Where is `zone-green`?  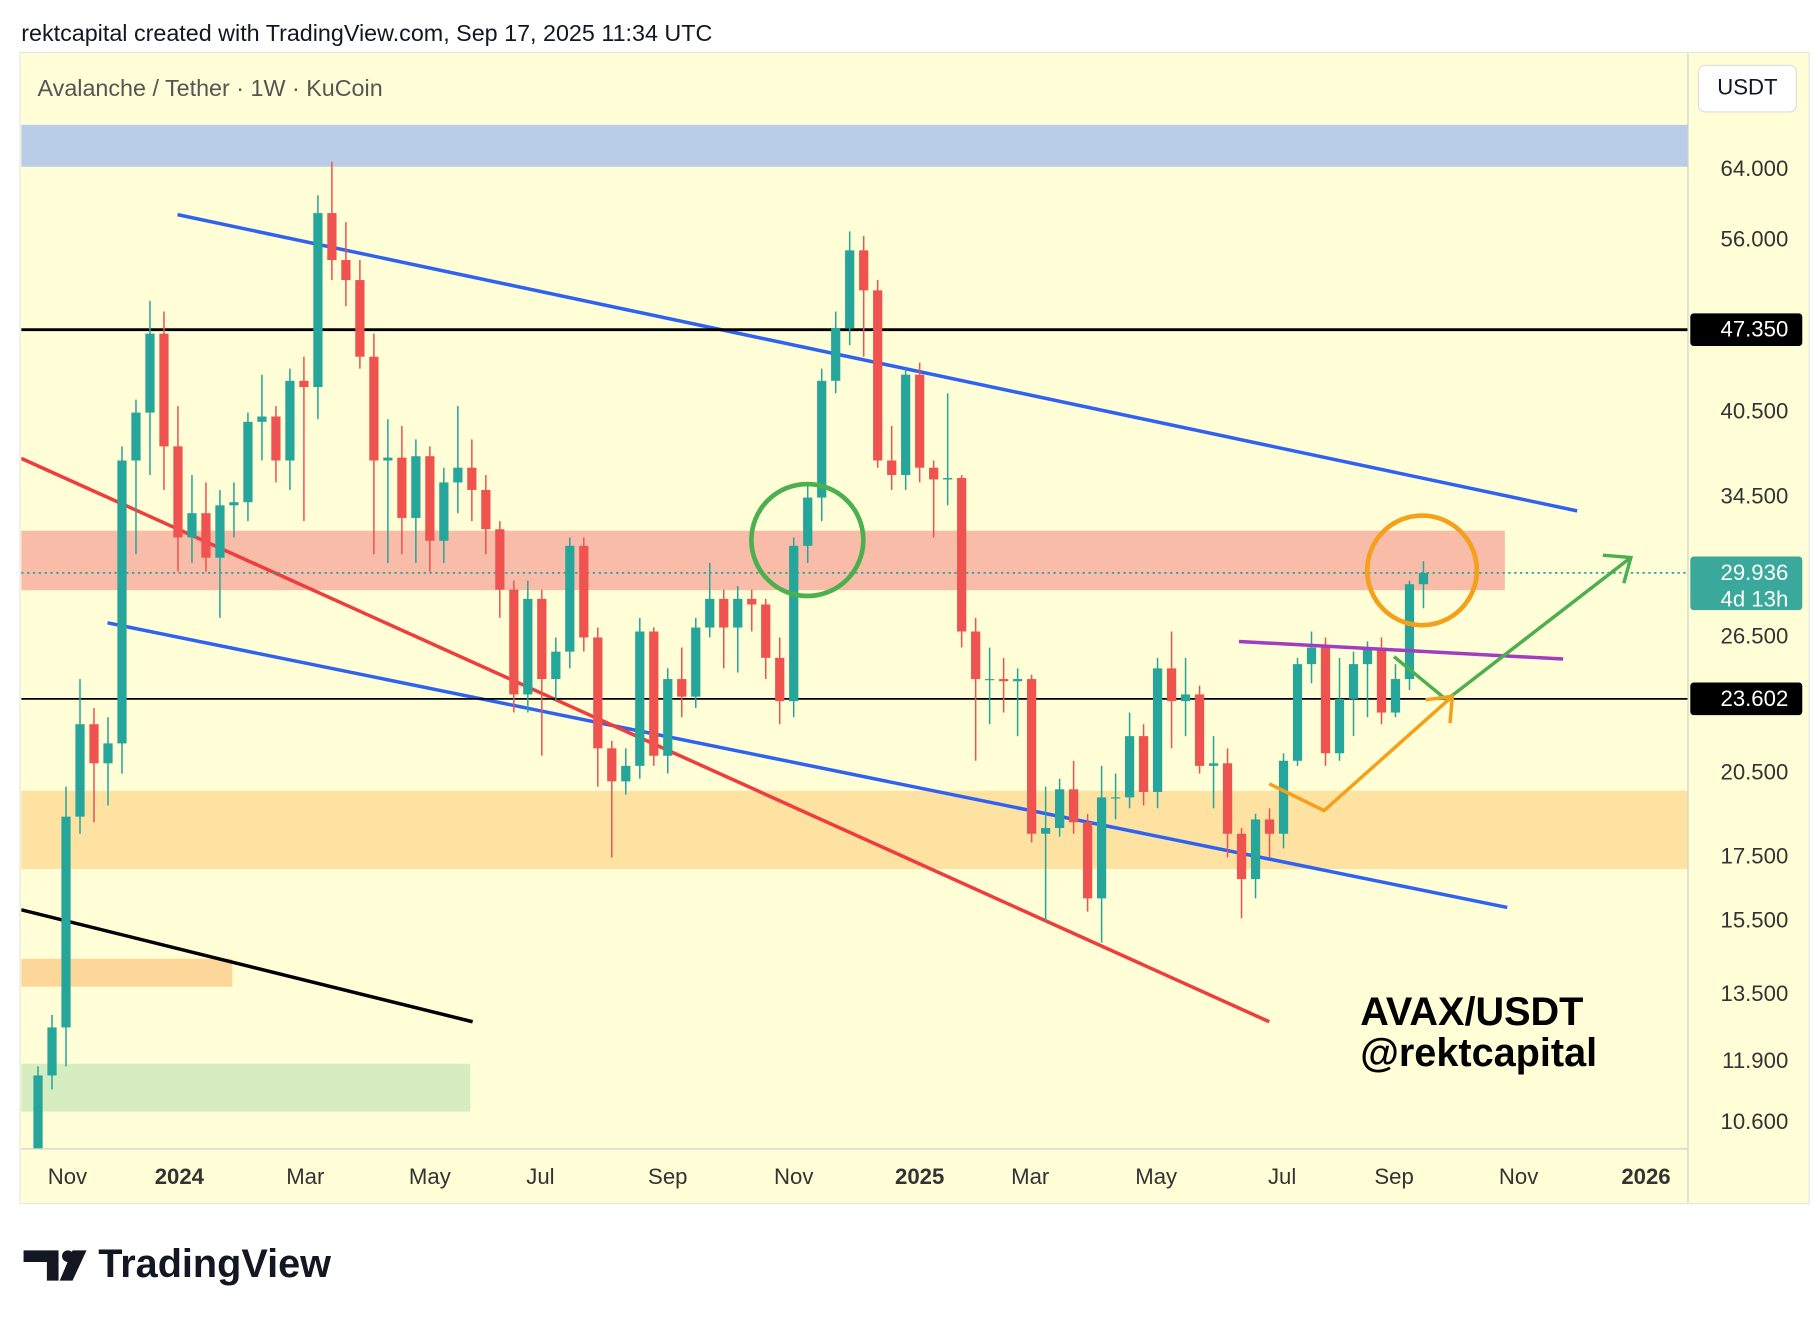
zone-green is located at coordinates (246, 1087).